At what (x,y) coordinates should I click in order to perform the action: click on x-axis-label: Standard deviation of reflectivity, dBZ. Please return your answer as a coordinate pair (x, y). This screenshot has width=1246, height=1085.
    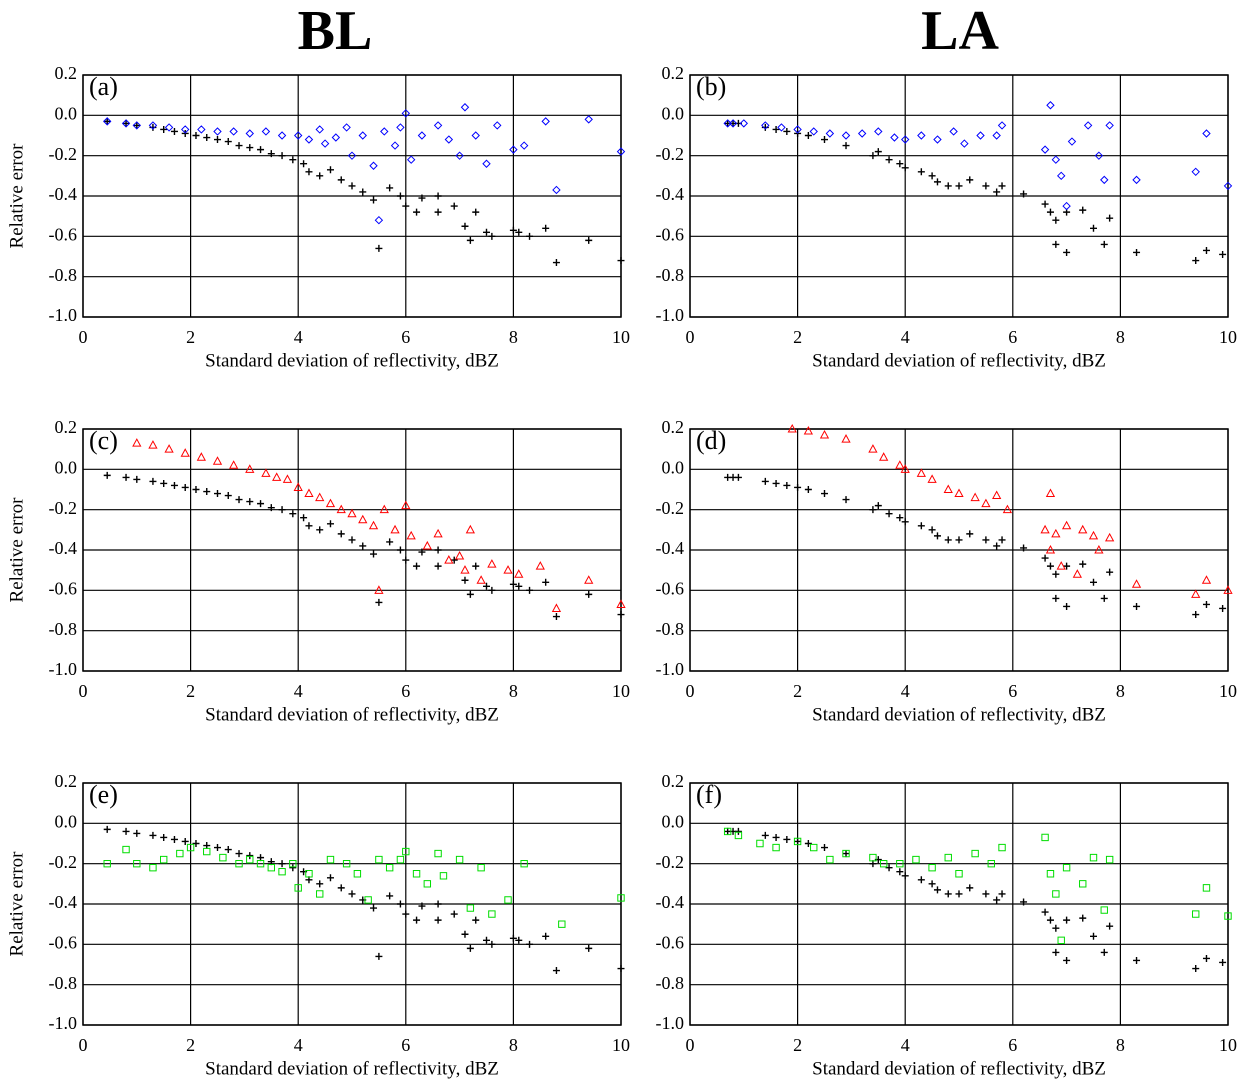
    Looking at the image, I should click on (959, 360).